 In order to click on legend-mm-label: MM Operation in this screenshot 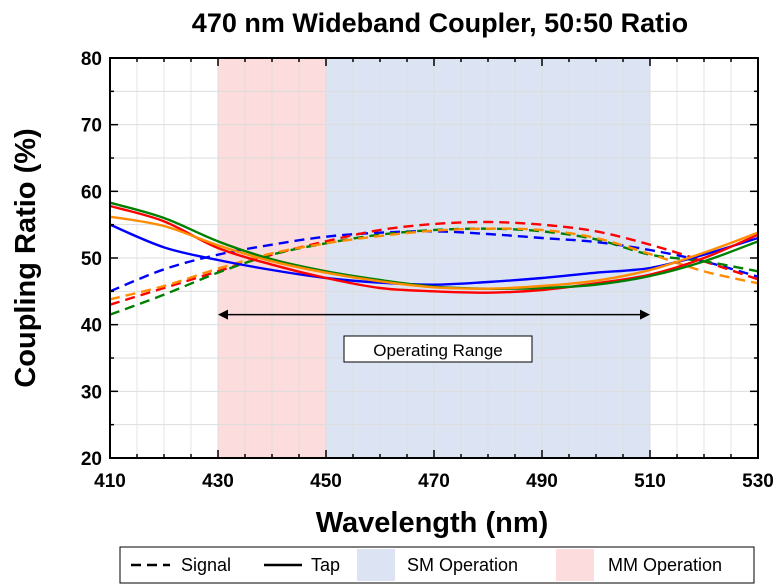, I will do `click(665, 565)`.